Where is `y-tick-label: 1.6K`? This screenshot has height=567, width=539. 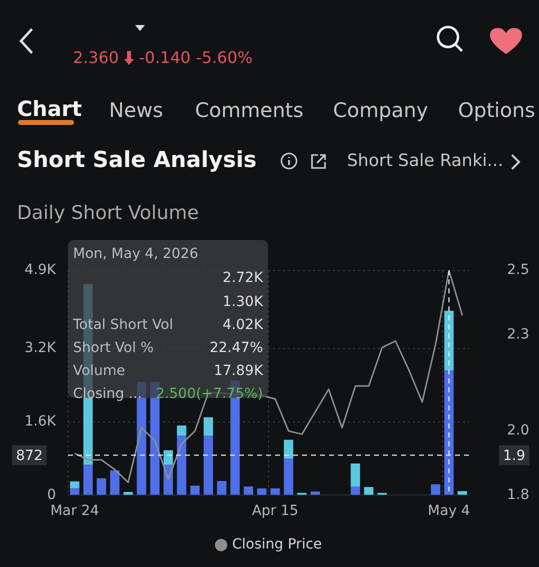
y-tick-label: 1.6K is located at coordinates (40, 421).